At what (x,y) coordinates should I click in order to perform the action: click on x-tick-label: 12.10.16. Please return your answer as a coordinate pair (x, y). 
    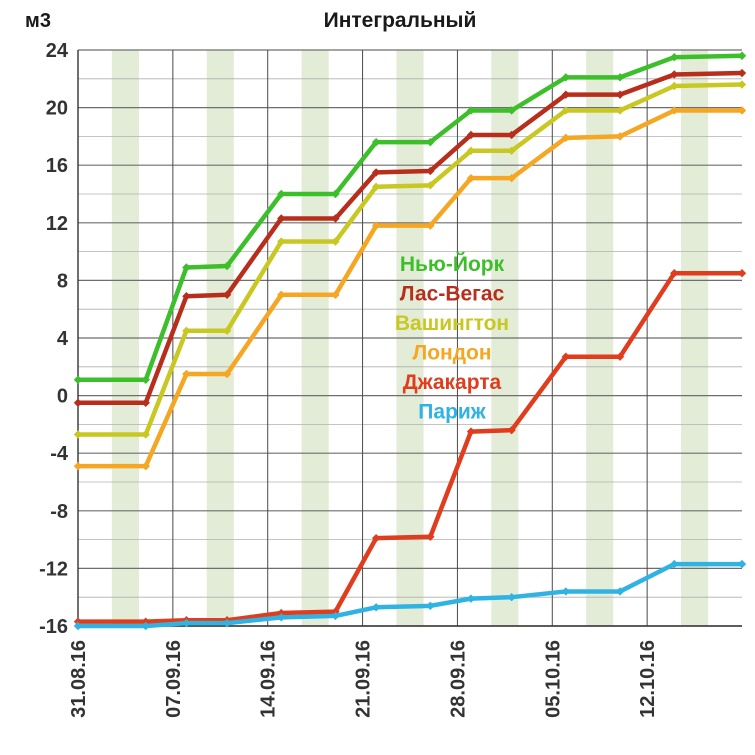
    Looking at the image, I should click on (648, 679).